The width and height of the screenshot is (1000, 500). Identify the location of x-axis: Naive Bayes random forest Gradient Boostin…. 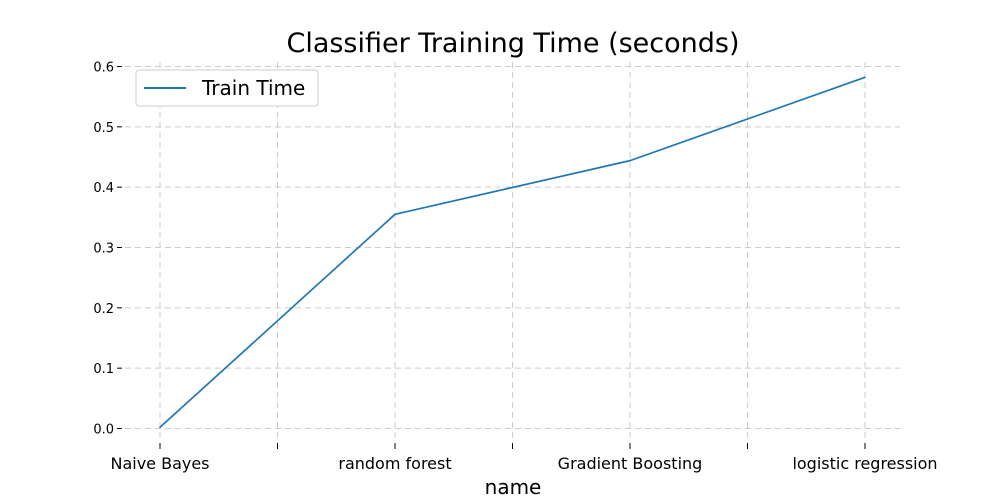
(524, 458).